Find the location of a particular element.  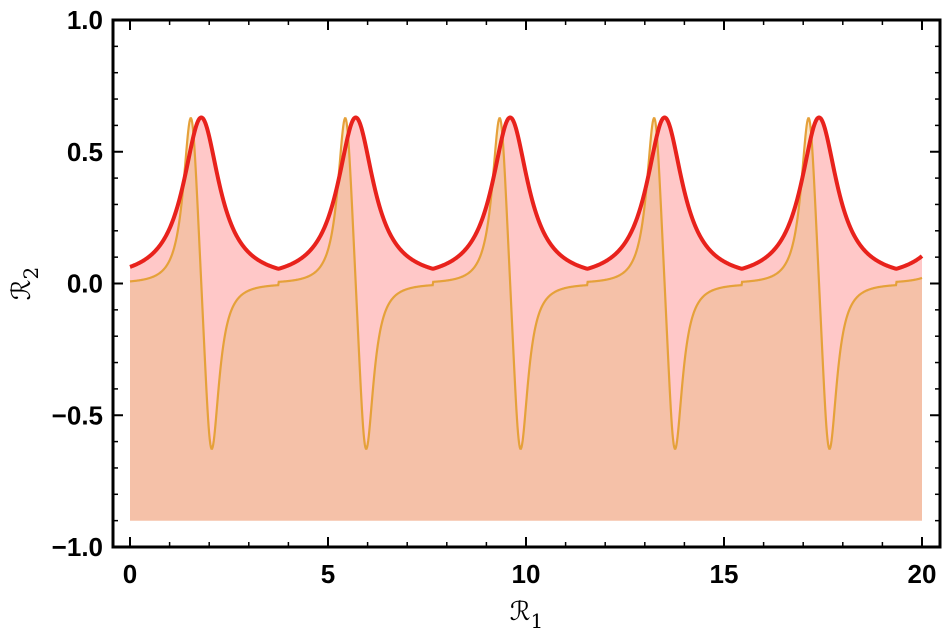

x-axis-label: ℛ1 is located at coordinates (526, 615).